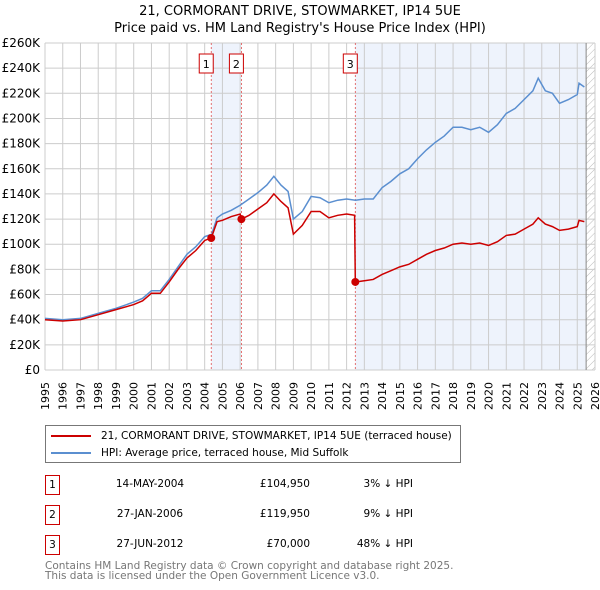 This screenshot has height=590, width=600. What do you see at coordinates (169, 396) in the screenshot?
I see `x-tick-label: 2002` at bounding box center [169, 396].